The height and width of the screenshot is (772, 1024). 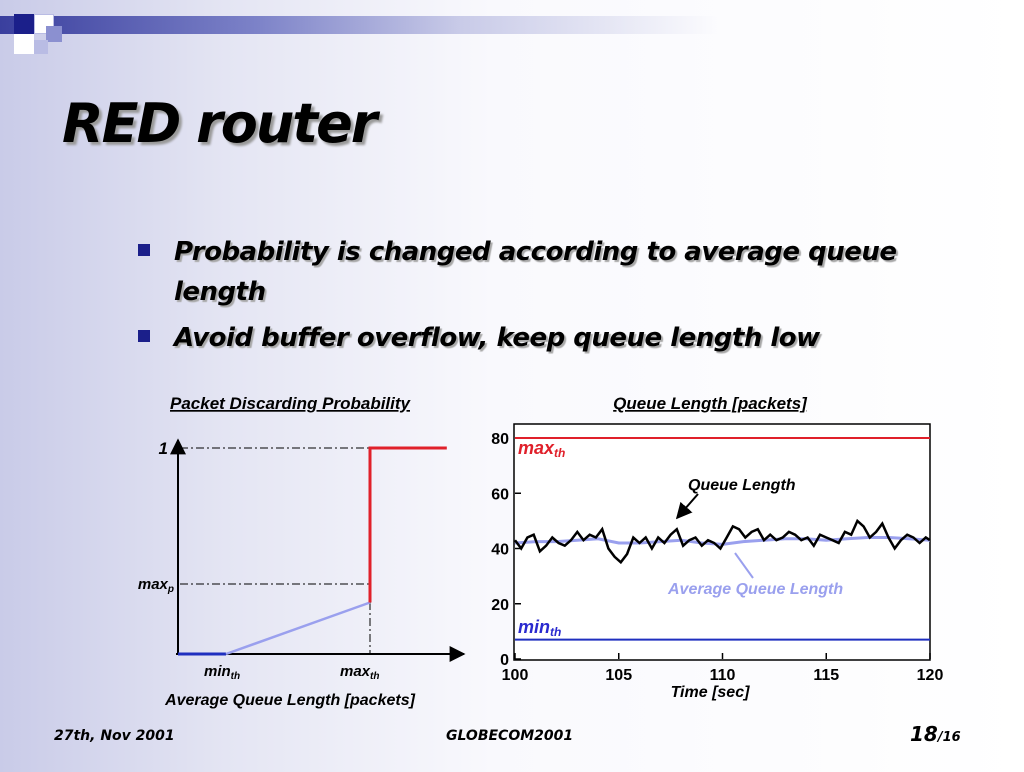 What do you see at coordinates (359, 672) in the screenshot?
I see `left-xtick-maxth: maxth` at bounding box center [359, 672].